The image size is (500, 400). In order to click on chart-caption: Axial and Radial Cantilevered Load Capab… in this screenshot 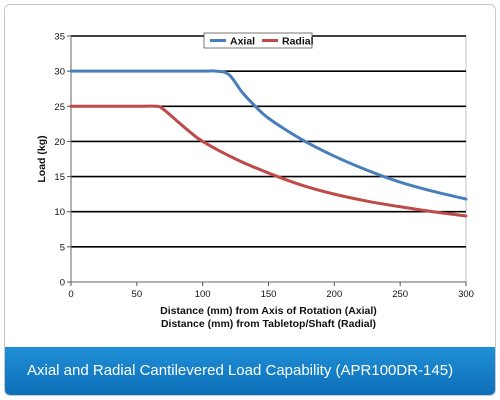, I will do `click(250, 371)`.